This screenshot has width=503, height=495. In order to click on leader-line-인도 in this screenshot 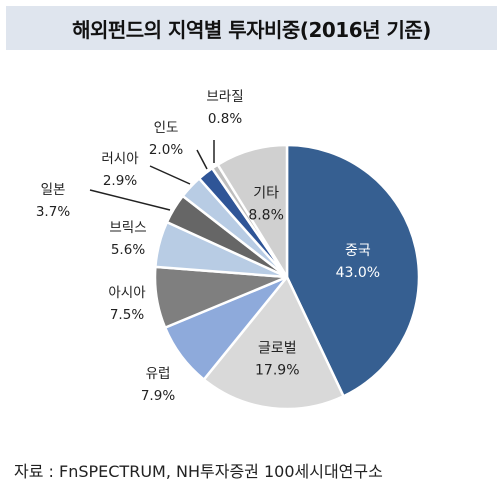, I will do `click(202, 159)`.